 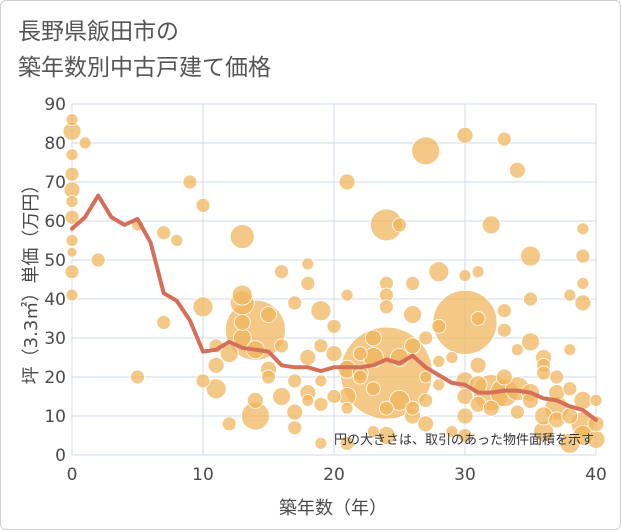 What do you see at coordinates (465, 475) in the screenshot?
I see `x-tick-label: 30` at bounding box center [465, 475].